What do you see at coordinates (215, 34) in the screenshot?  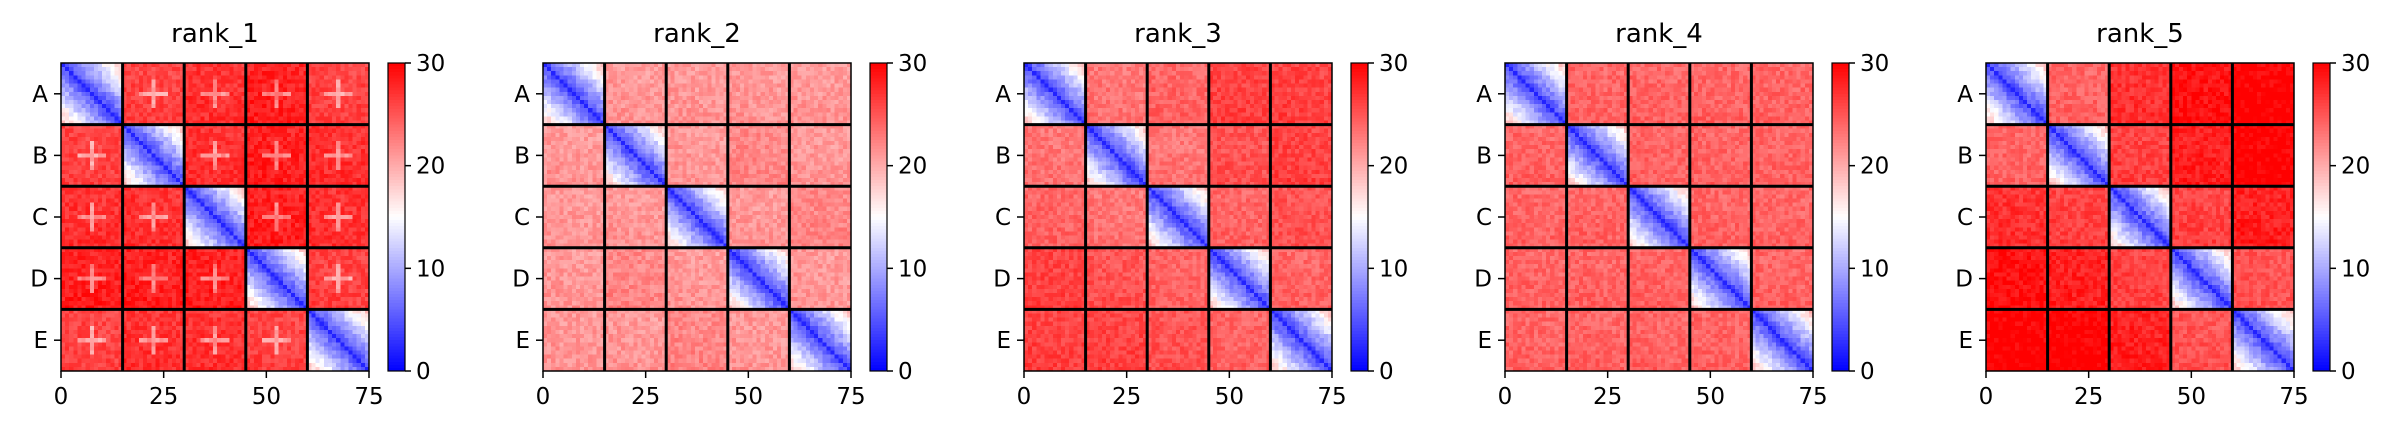 I see `chart-title: rank_1` at bounding box center [215, 34].